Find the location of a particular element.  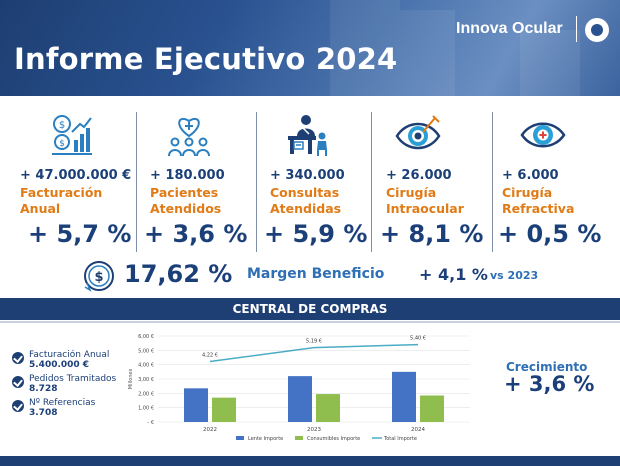

kpi-label-line2: Atendidas is located at coordinates (306, 208).